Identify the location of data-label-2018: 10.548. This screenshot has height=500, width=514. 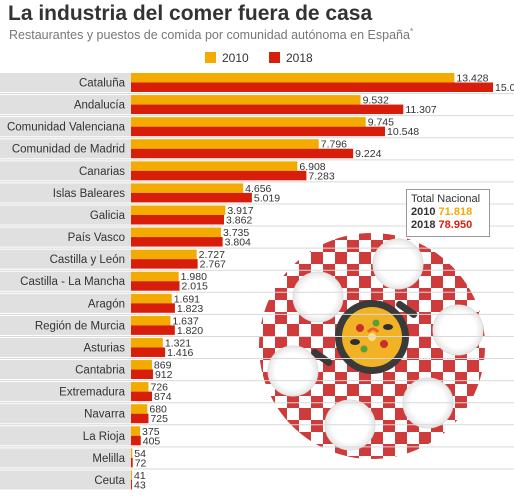
(403, 132).